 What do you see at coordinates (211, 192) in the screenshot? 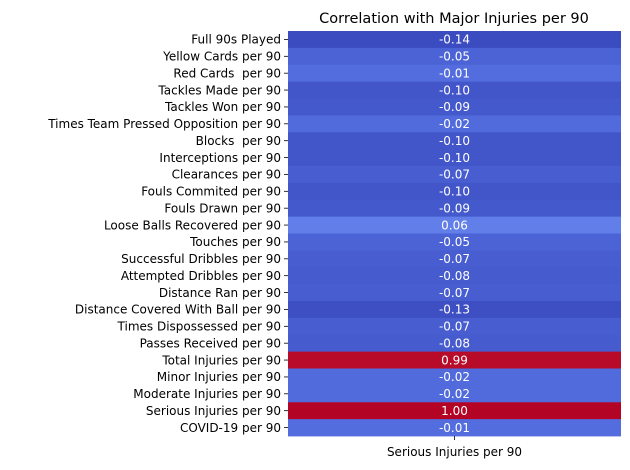
I see `row-label: Fouls Commited per 90` at bounding box center [211, 192].